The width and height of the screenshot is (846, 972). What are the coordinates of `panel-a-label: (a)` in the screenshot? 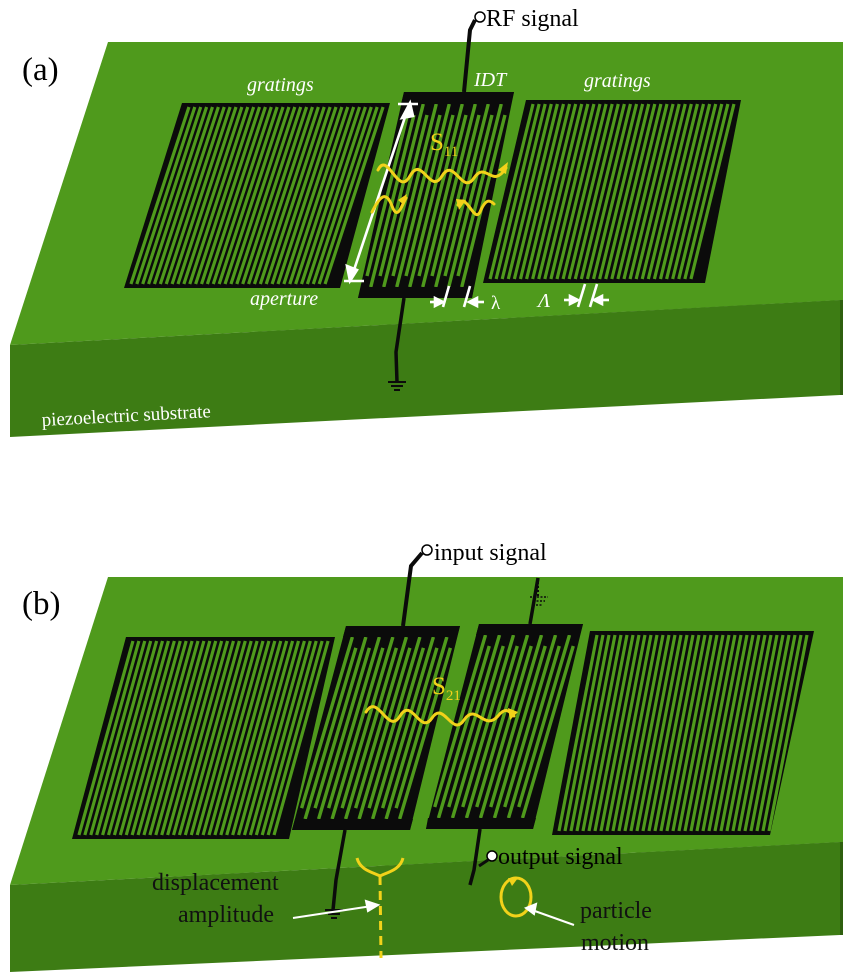 It's located at (40, 70).